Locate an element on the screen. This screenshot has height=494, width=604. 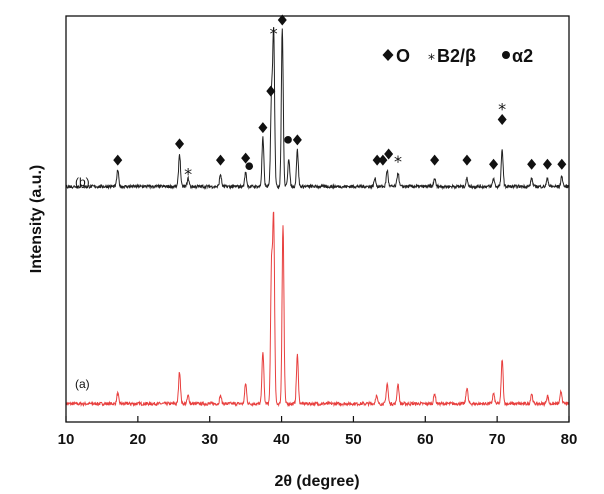
legend-diamond-icon is located at coordinates (388, 55).